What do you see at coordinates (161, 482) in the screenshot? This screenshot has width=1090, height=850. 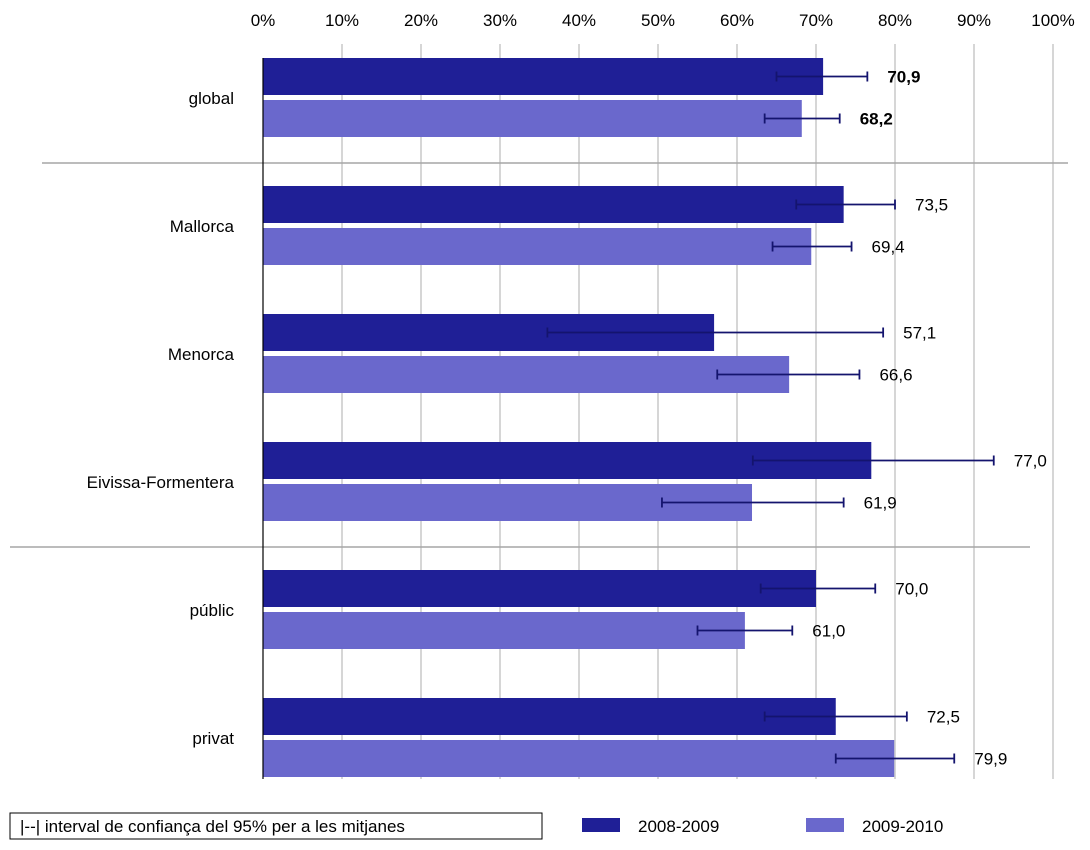 I see `category-label: Eivissa-Formentera` at bounding box center [161, 482].